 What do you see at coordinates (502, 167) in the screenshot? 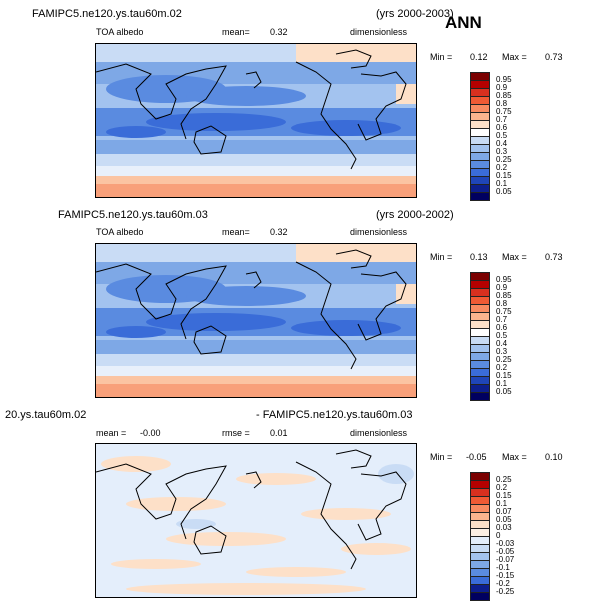
I see `panel1-colorbar-label: 0.2` at bounding box center [502, 167].